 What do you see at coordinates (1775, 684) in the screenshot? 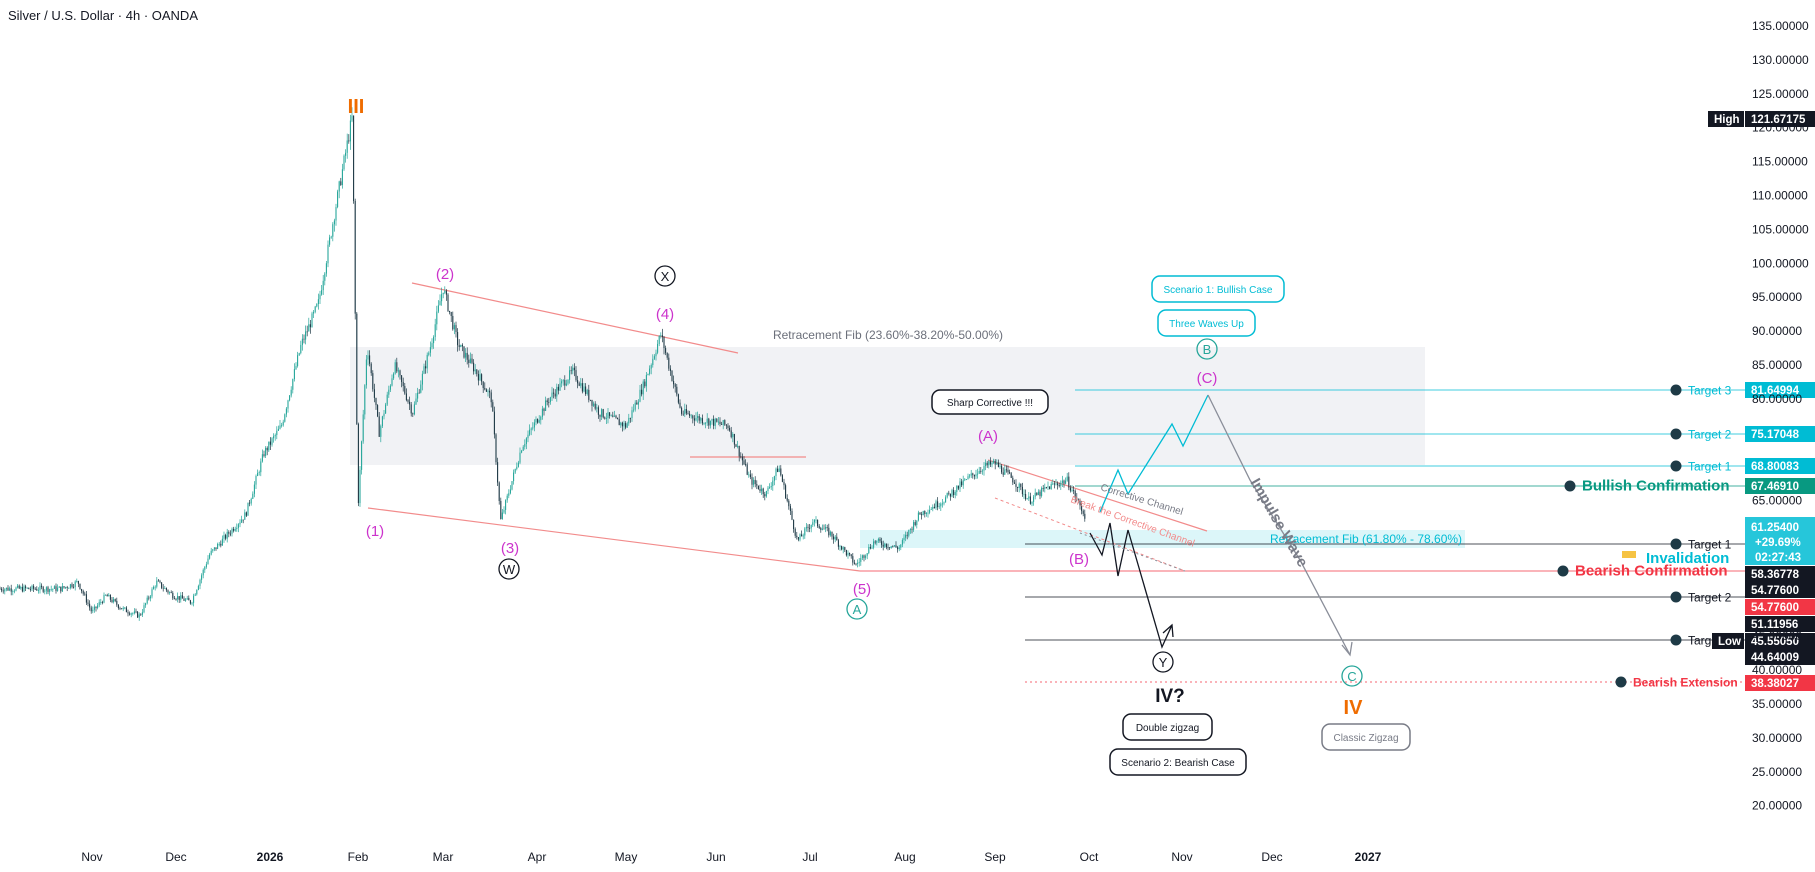
I see `price-tag-text: 38.38027` at bounding box center [1775, 684].